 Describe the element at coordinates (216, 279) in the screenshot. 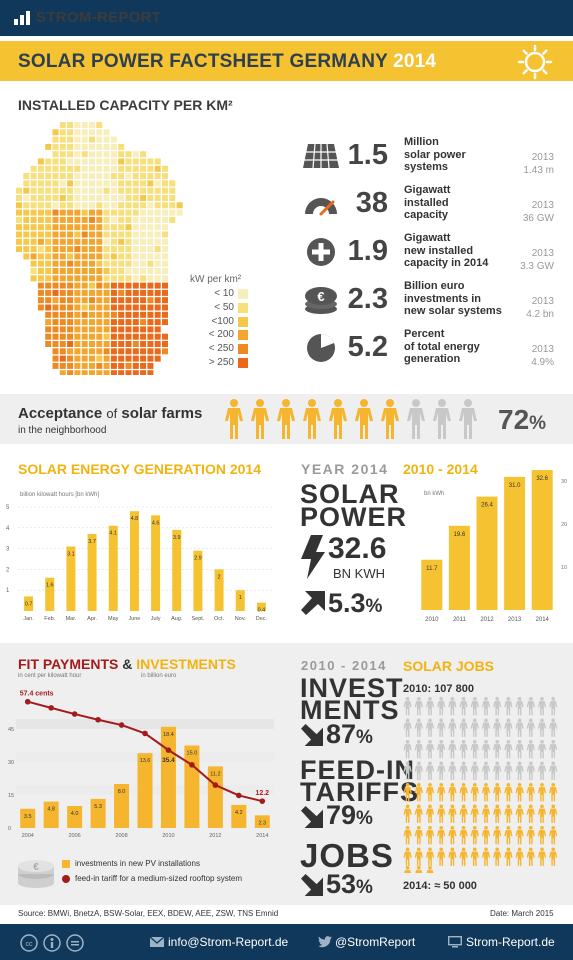

I see `map-legend-title: kW per km²` at that location.